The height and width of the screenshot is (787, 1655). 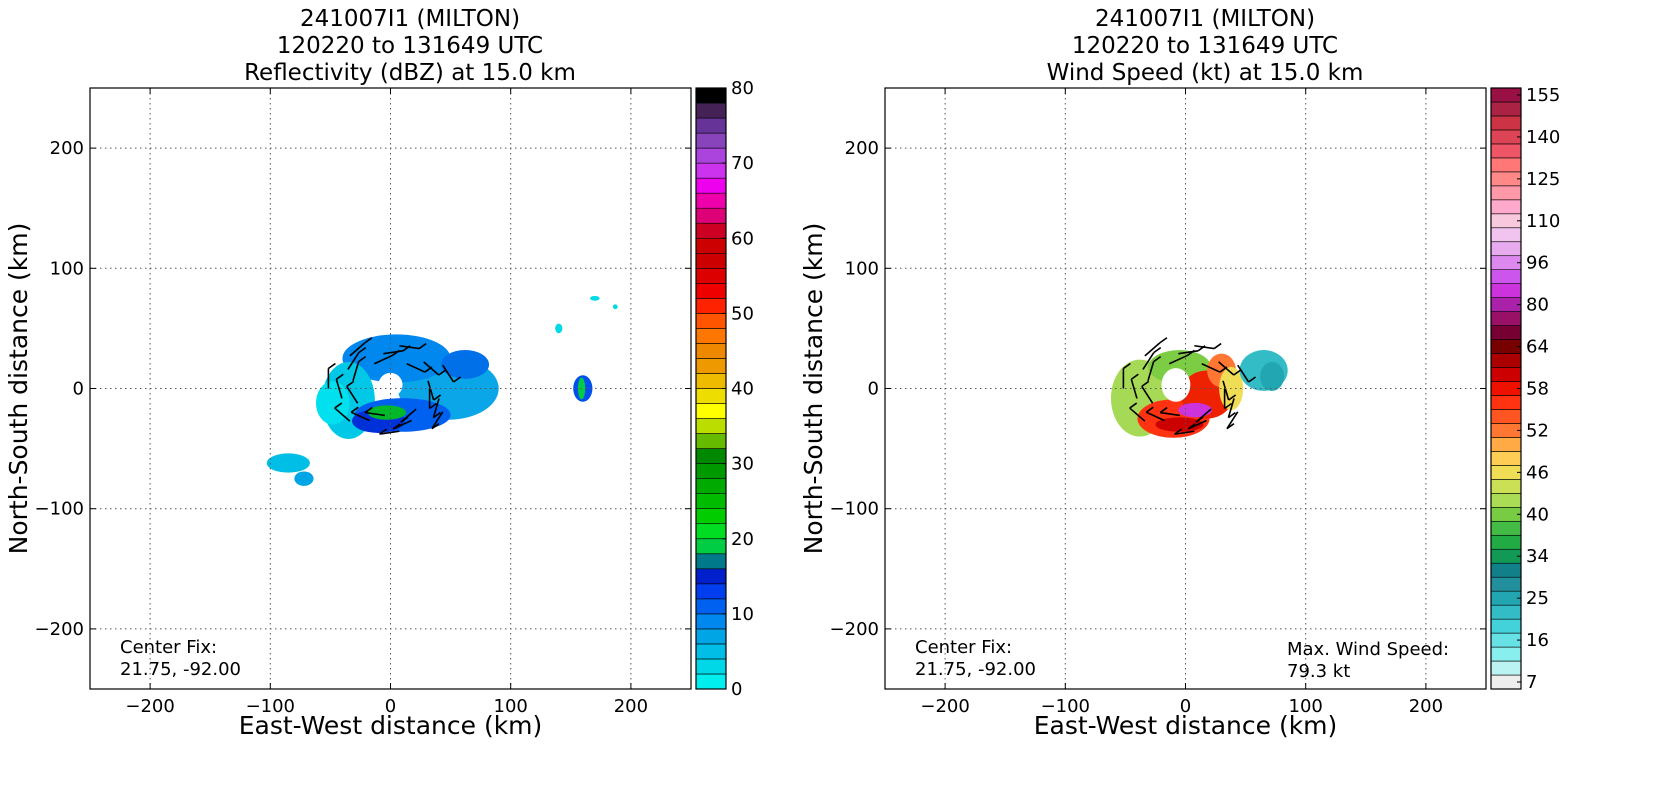 What do you see at coordinates (742, 238) in the screenshot?
I see `colorbar-tick-label: 60` at bounding box center [742, 238].